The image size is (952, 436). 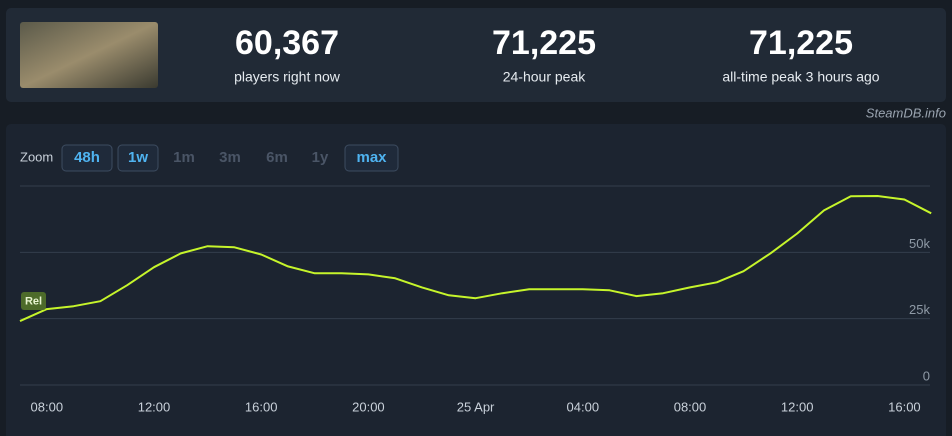 I want to click on zoom-button-label: 1y, so click(x=320, y=157).